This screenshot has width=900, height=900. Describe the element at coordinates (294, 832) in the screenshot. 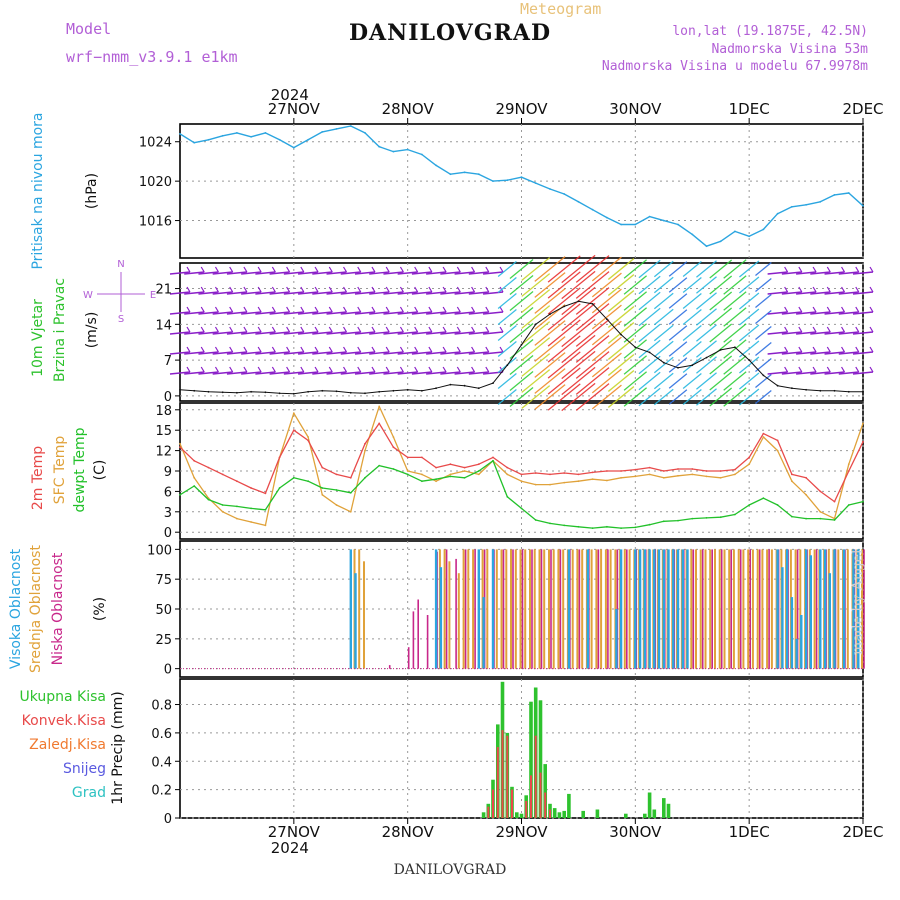

I see `bottom-date-label: 27NOV` at that location.